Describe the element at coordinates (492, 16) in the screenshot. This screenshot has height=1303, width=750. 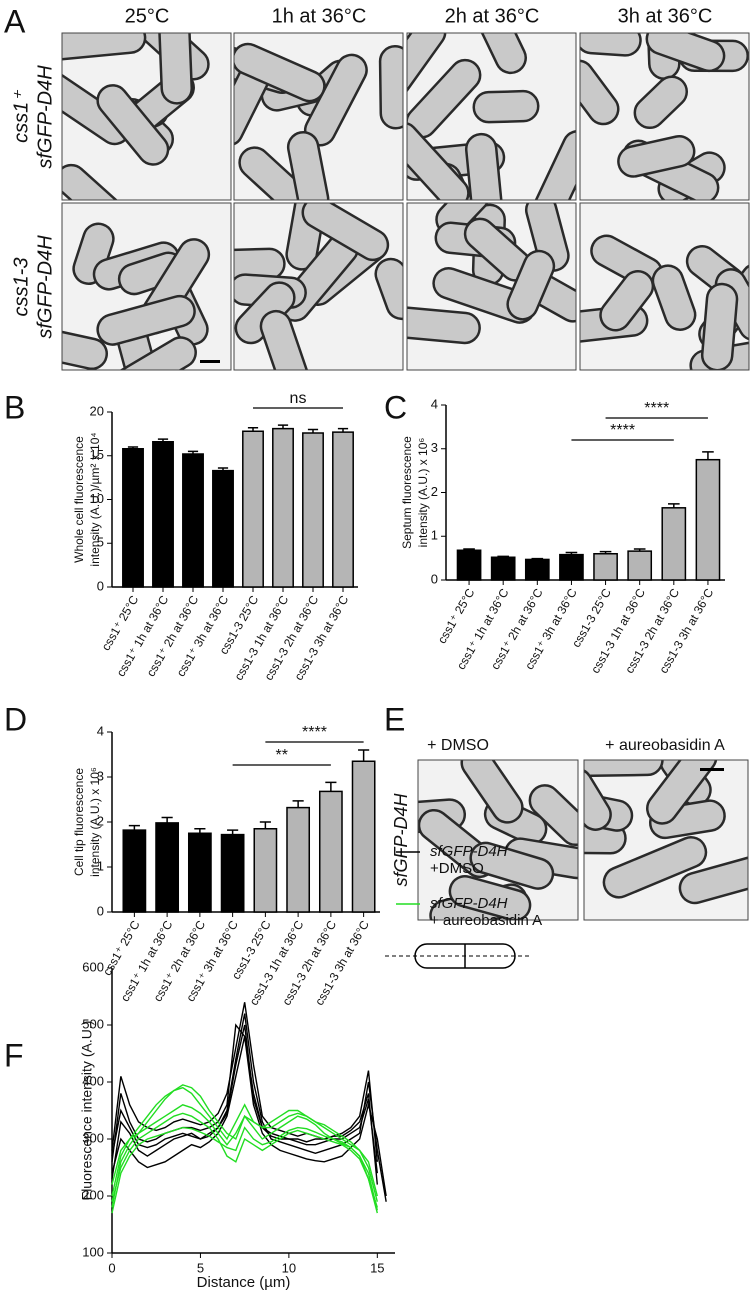
I see `column-label: 2h at 36°C` at that location.